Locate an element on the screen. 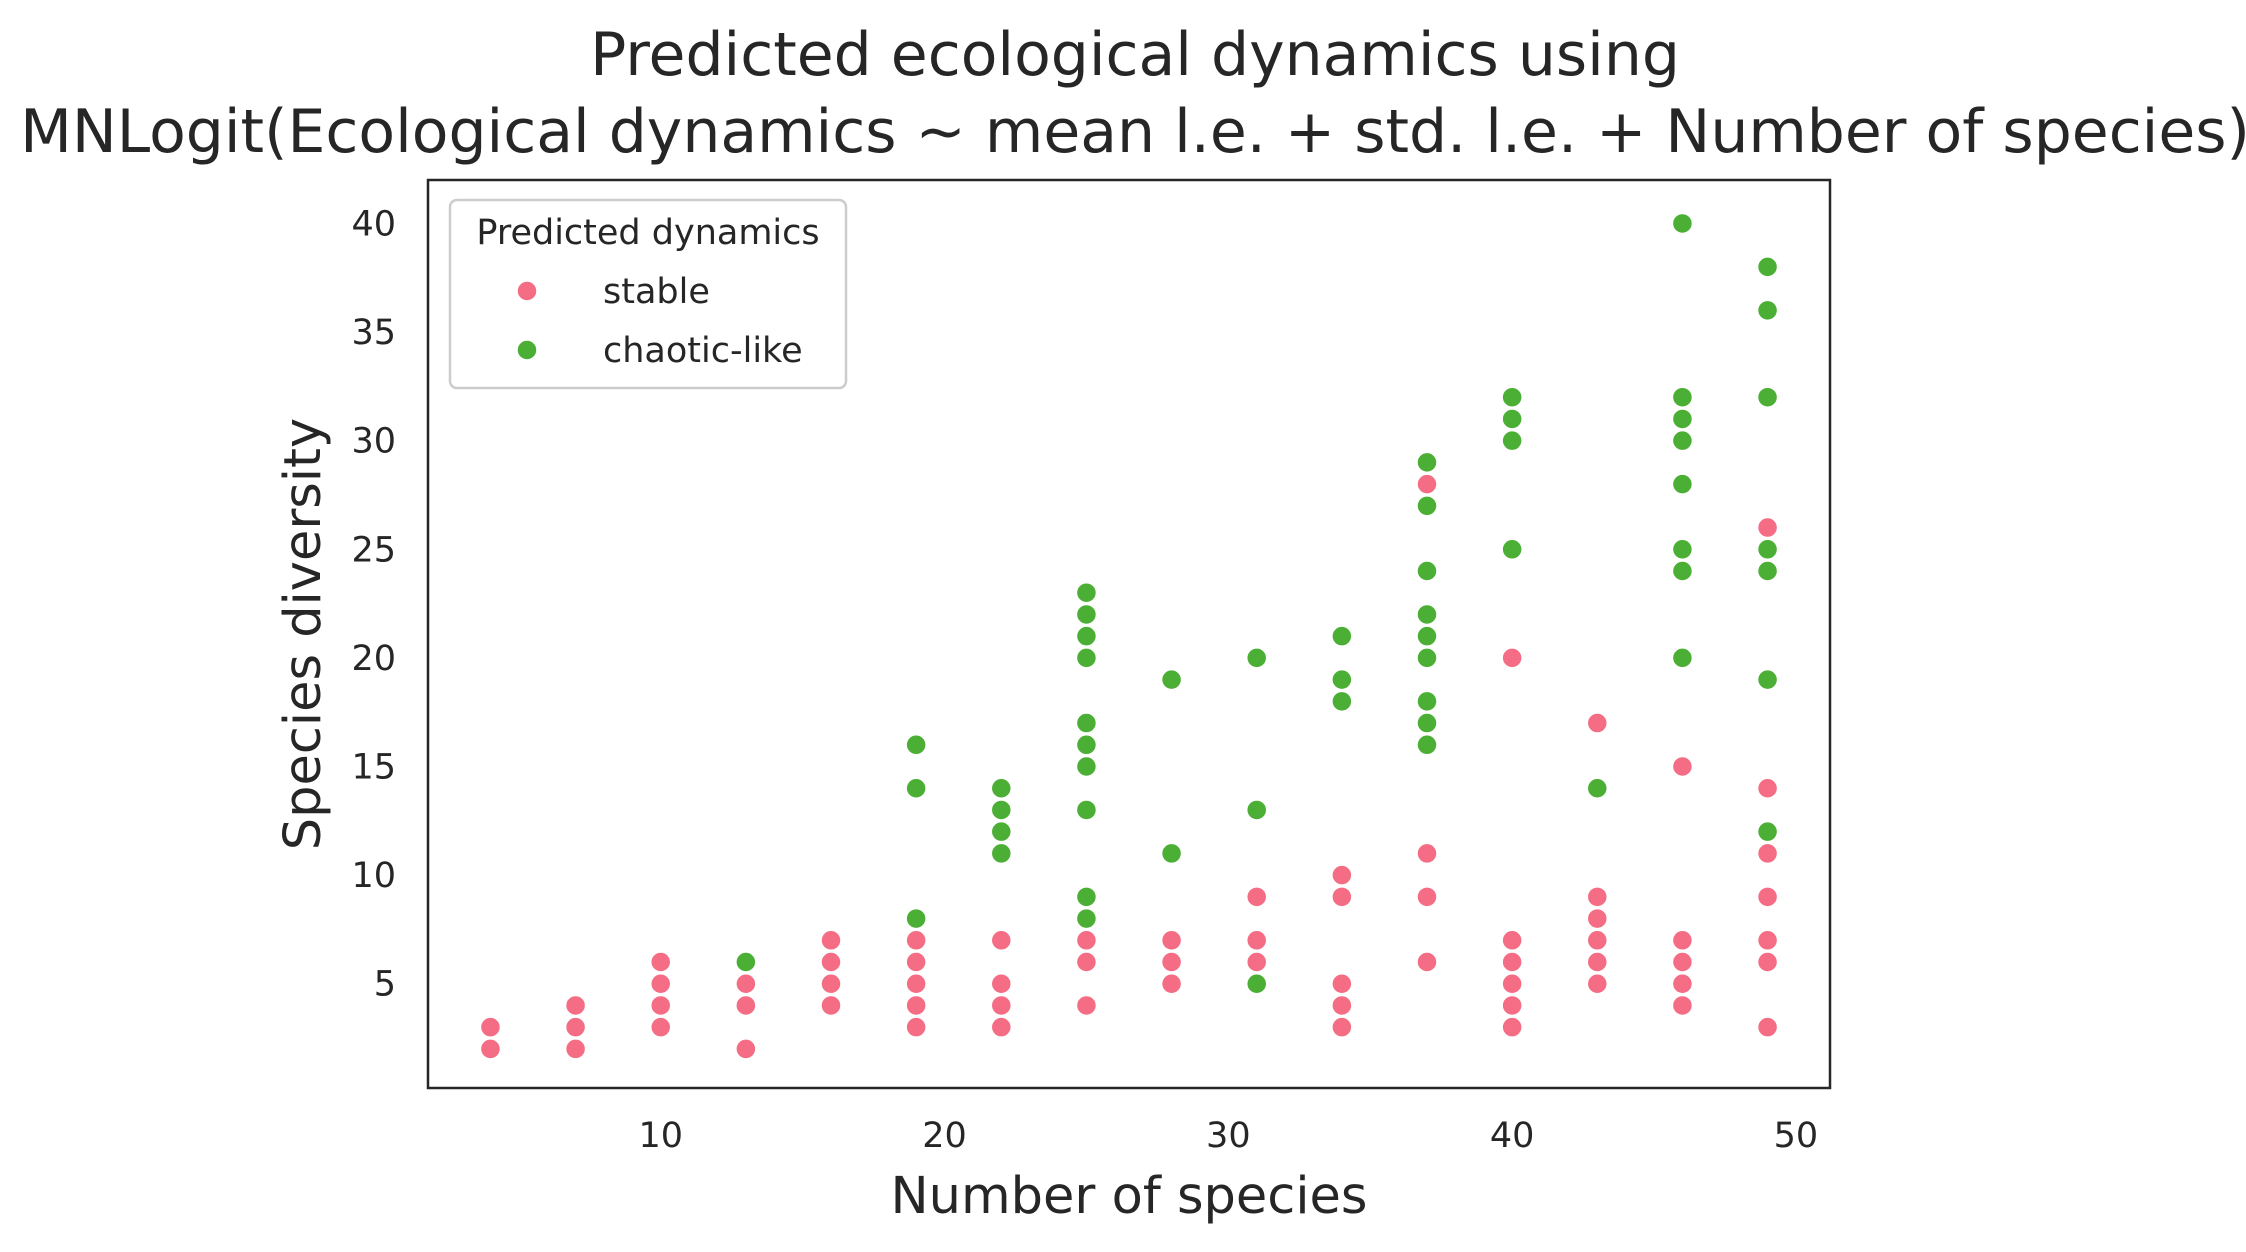  x-tick-label: 40 is located at coordinates (1512, 1136).